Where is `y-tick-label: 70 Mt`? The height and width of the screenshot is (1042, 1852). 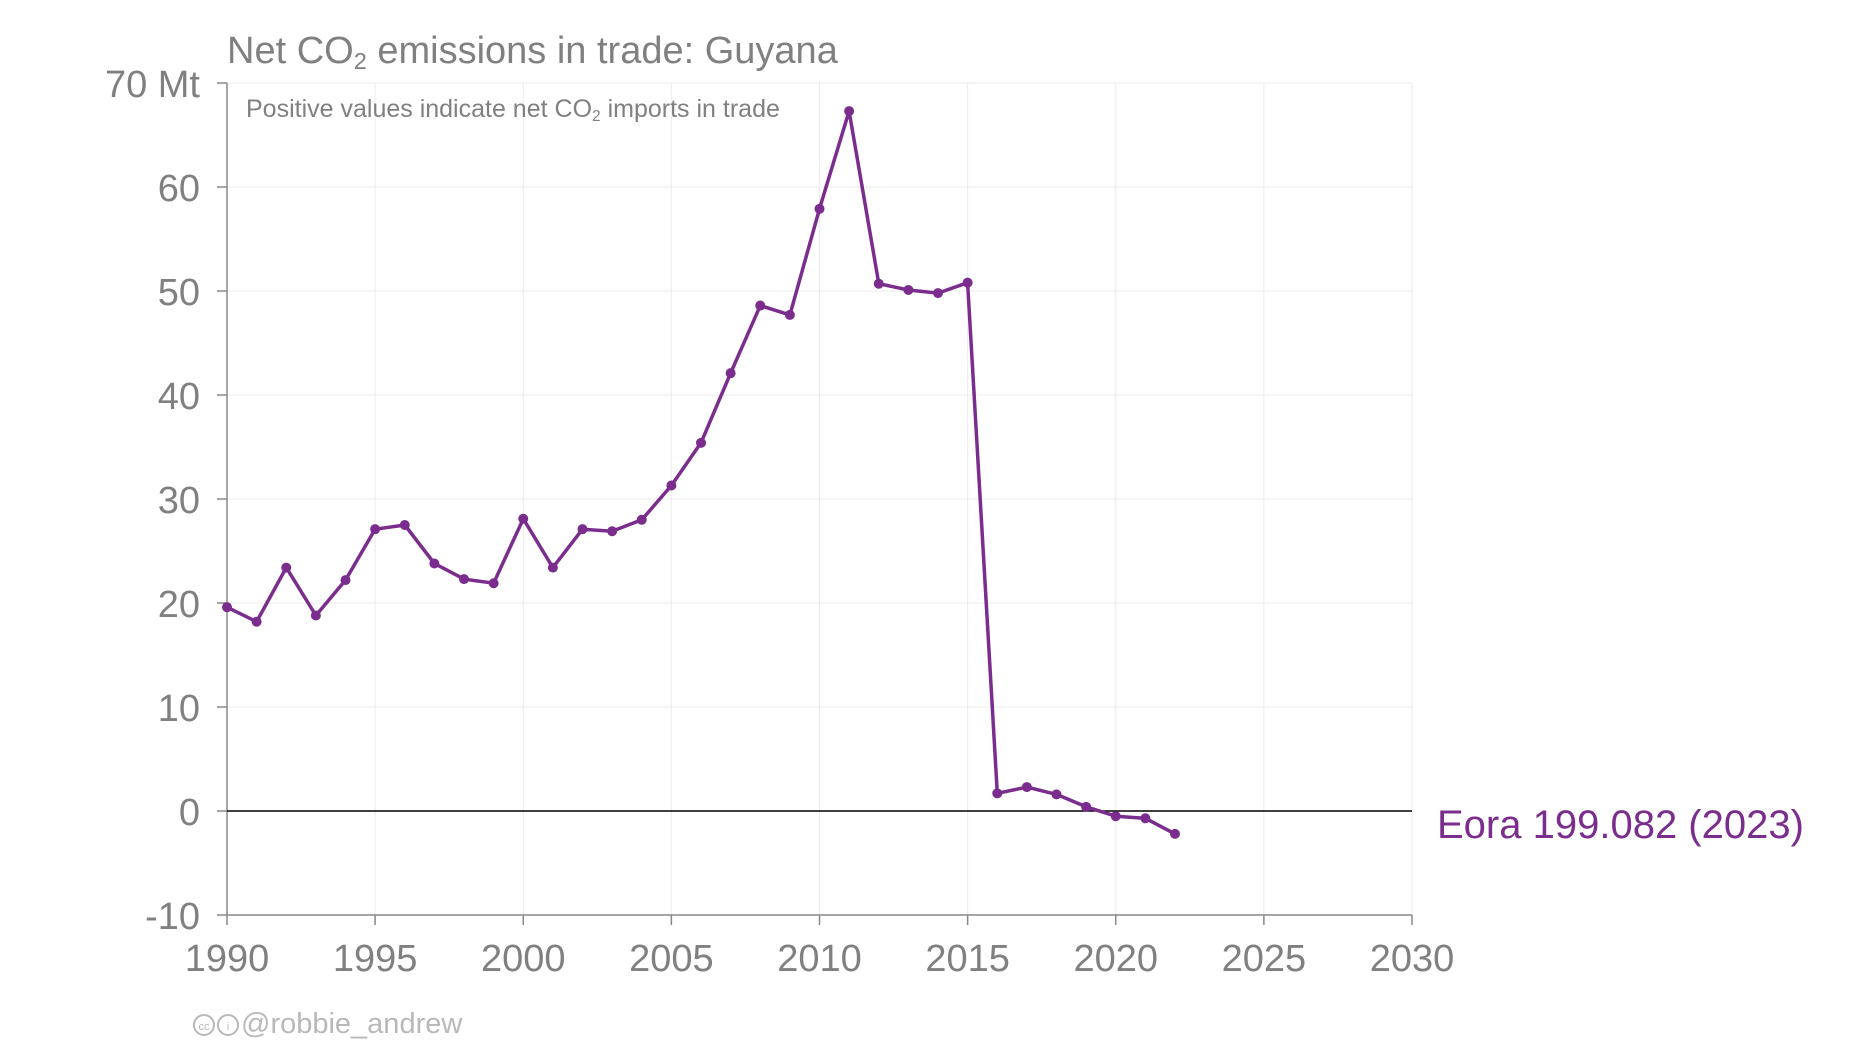
y-tick-label: 70 Mt is located at coordinates (152, 85).